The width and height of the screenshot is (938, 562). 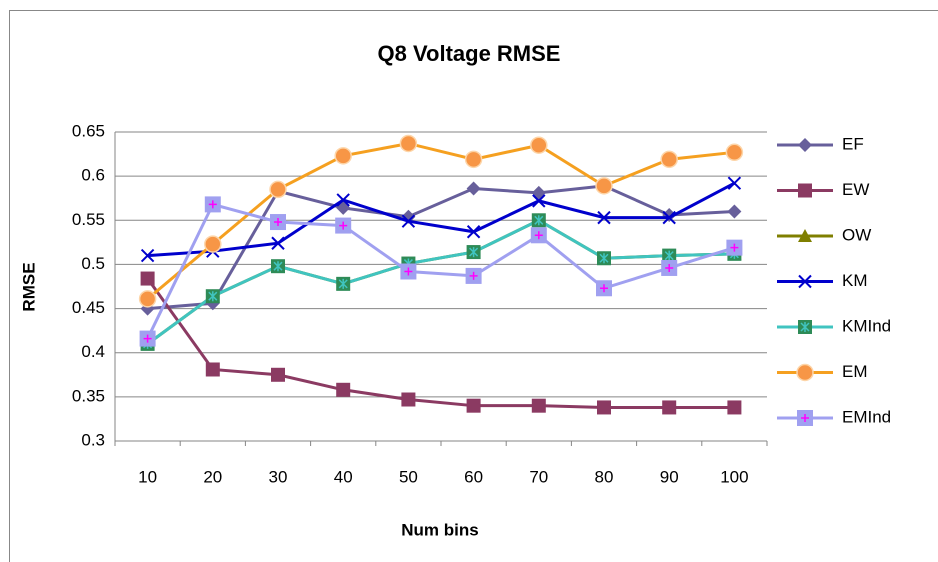 What do you see at coordinates (856, 234) in the screenshot?
I see `legend-label: OW` at bounding box center [856, 234].